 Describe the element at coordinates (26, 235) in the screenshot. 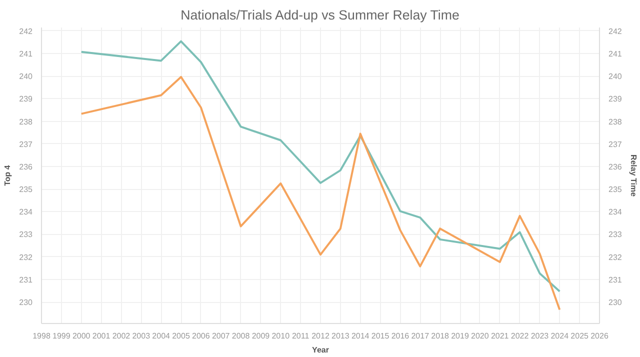

I see `y-tick-label: 233` at that location.